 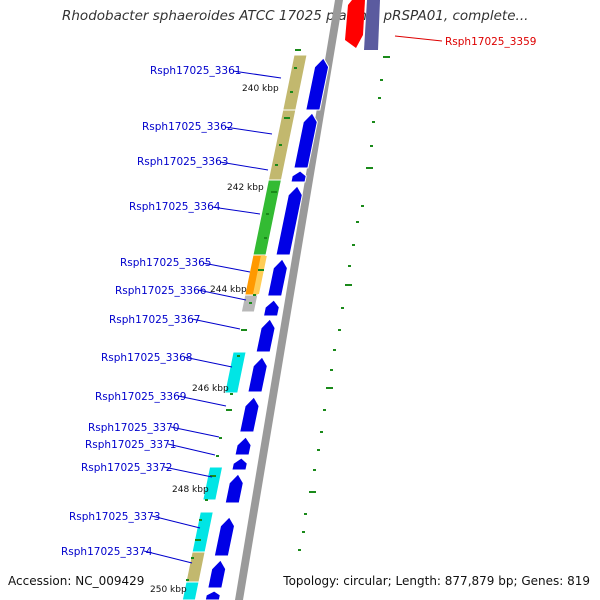 I want to click on gene-label: Rsph17025_3361, so click(x=195, y=71).